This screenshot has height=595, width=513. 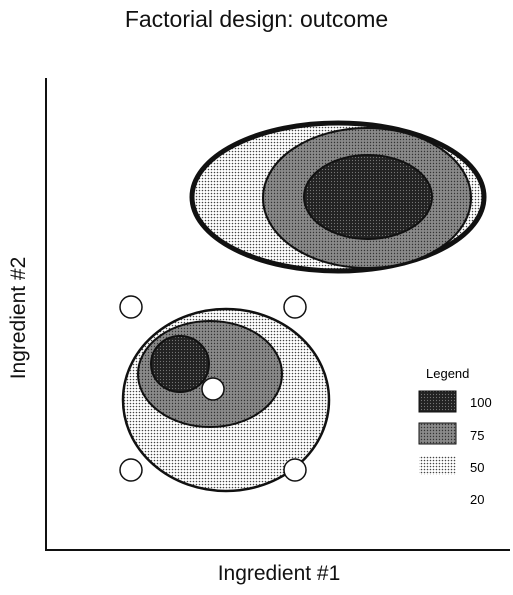 I want to click on legend-label-20: 20, so click(x=477, y=499).